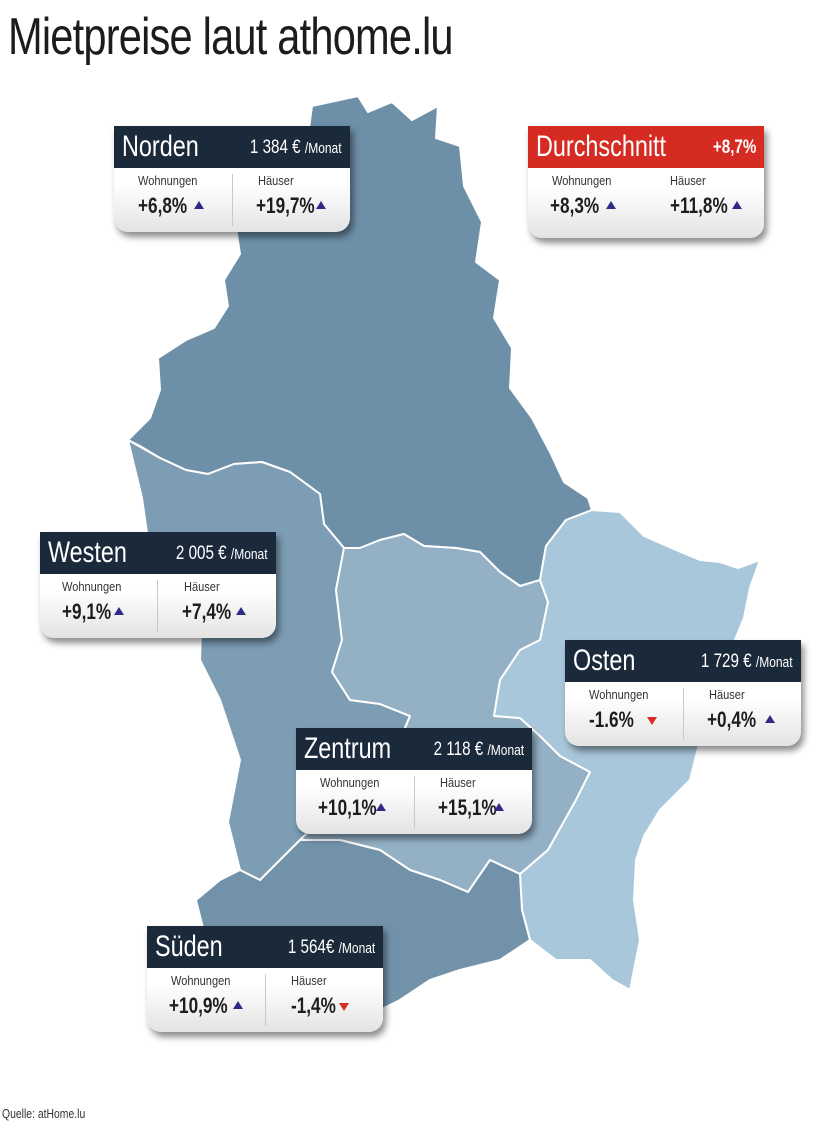 Image resolution: width=820 pixels, height=1126 pixels. I want to click on houses-value: +7,4%, so click(207, 611).